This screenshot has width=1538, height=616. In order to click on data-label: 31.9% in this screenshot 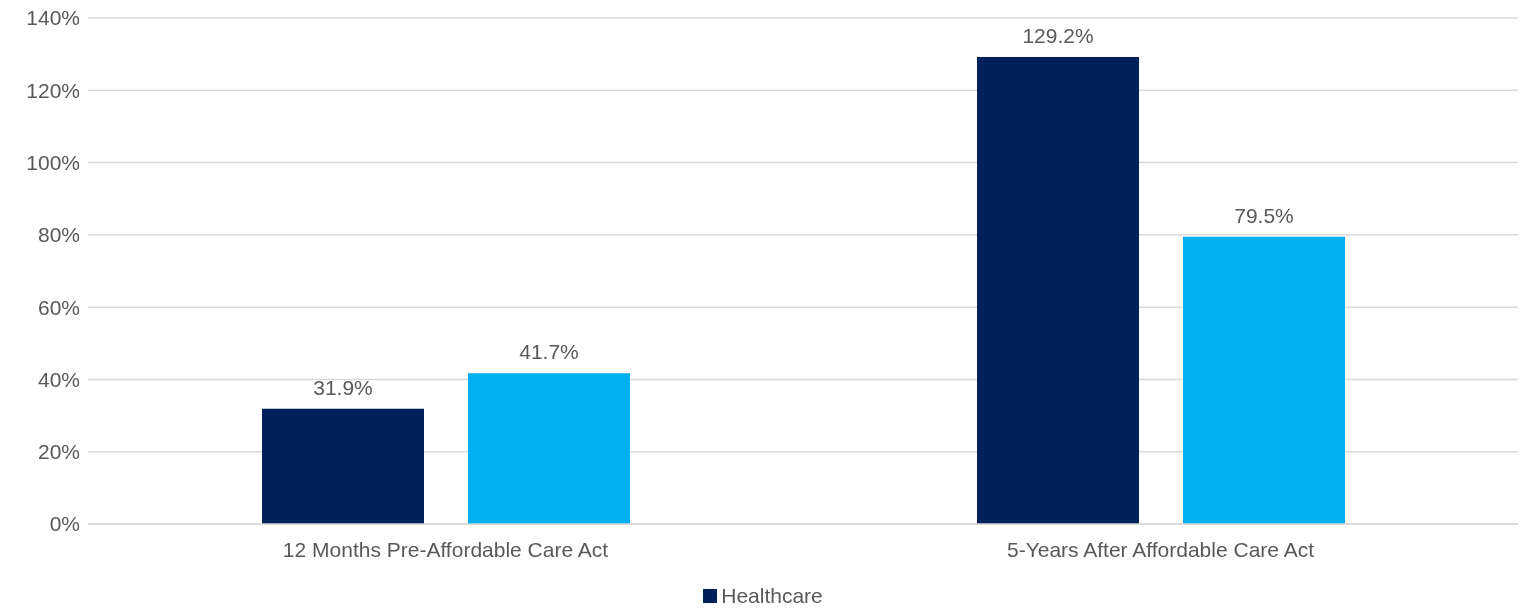, I will do `click(343, 387)`.